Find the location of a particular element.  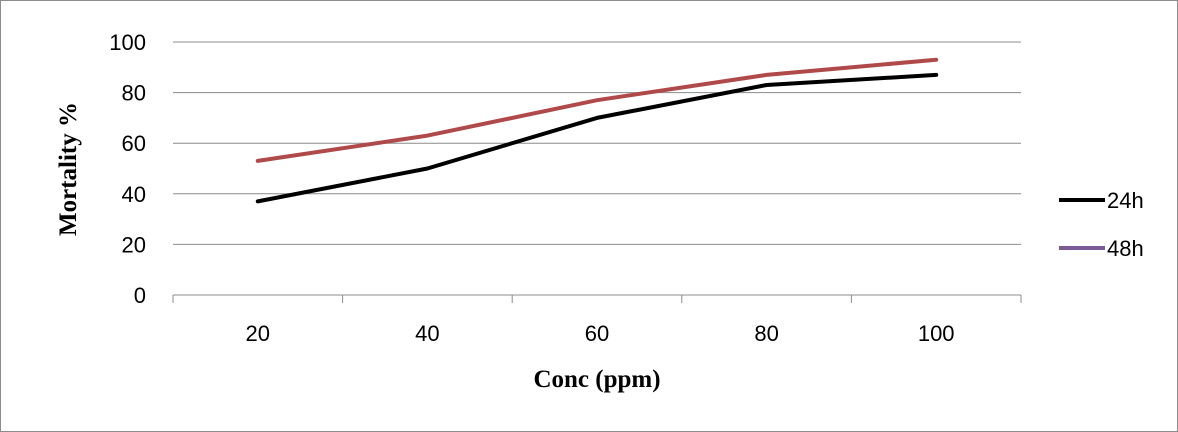

x-tick-label: 100 is located at coordinates (936, 333).